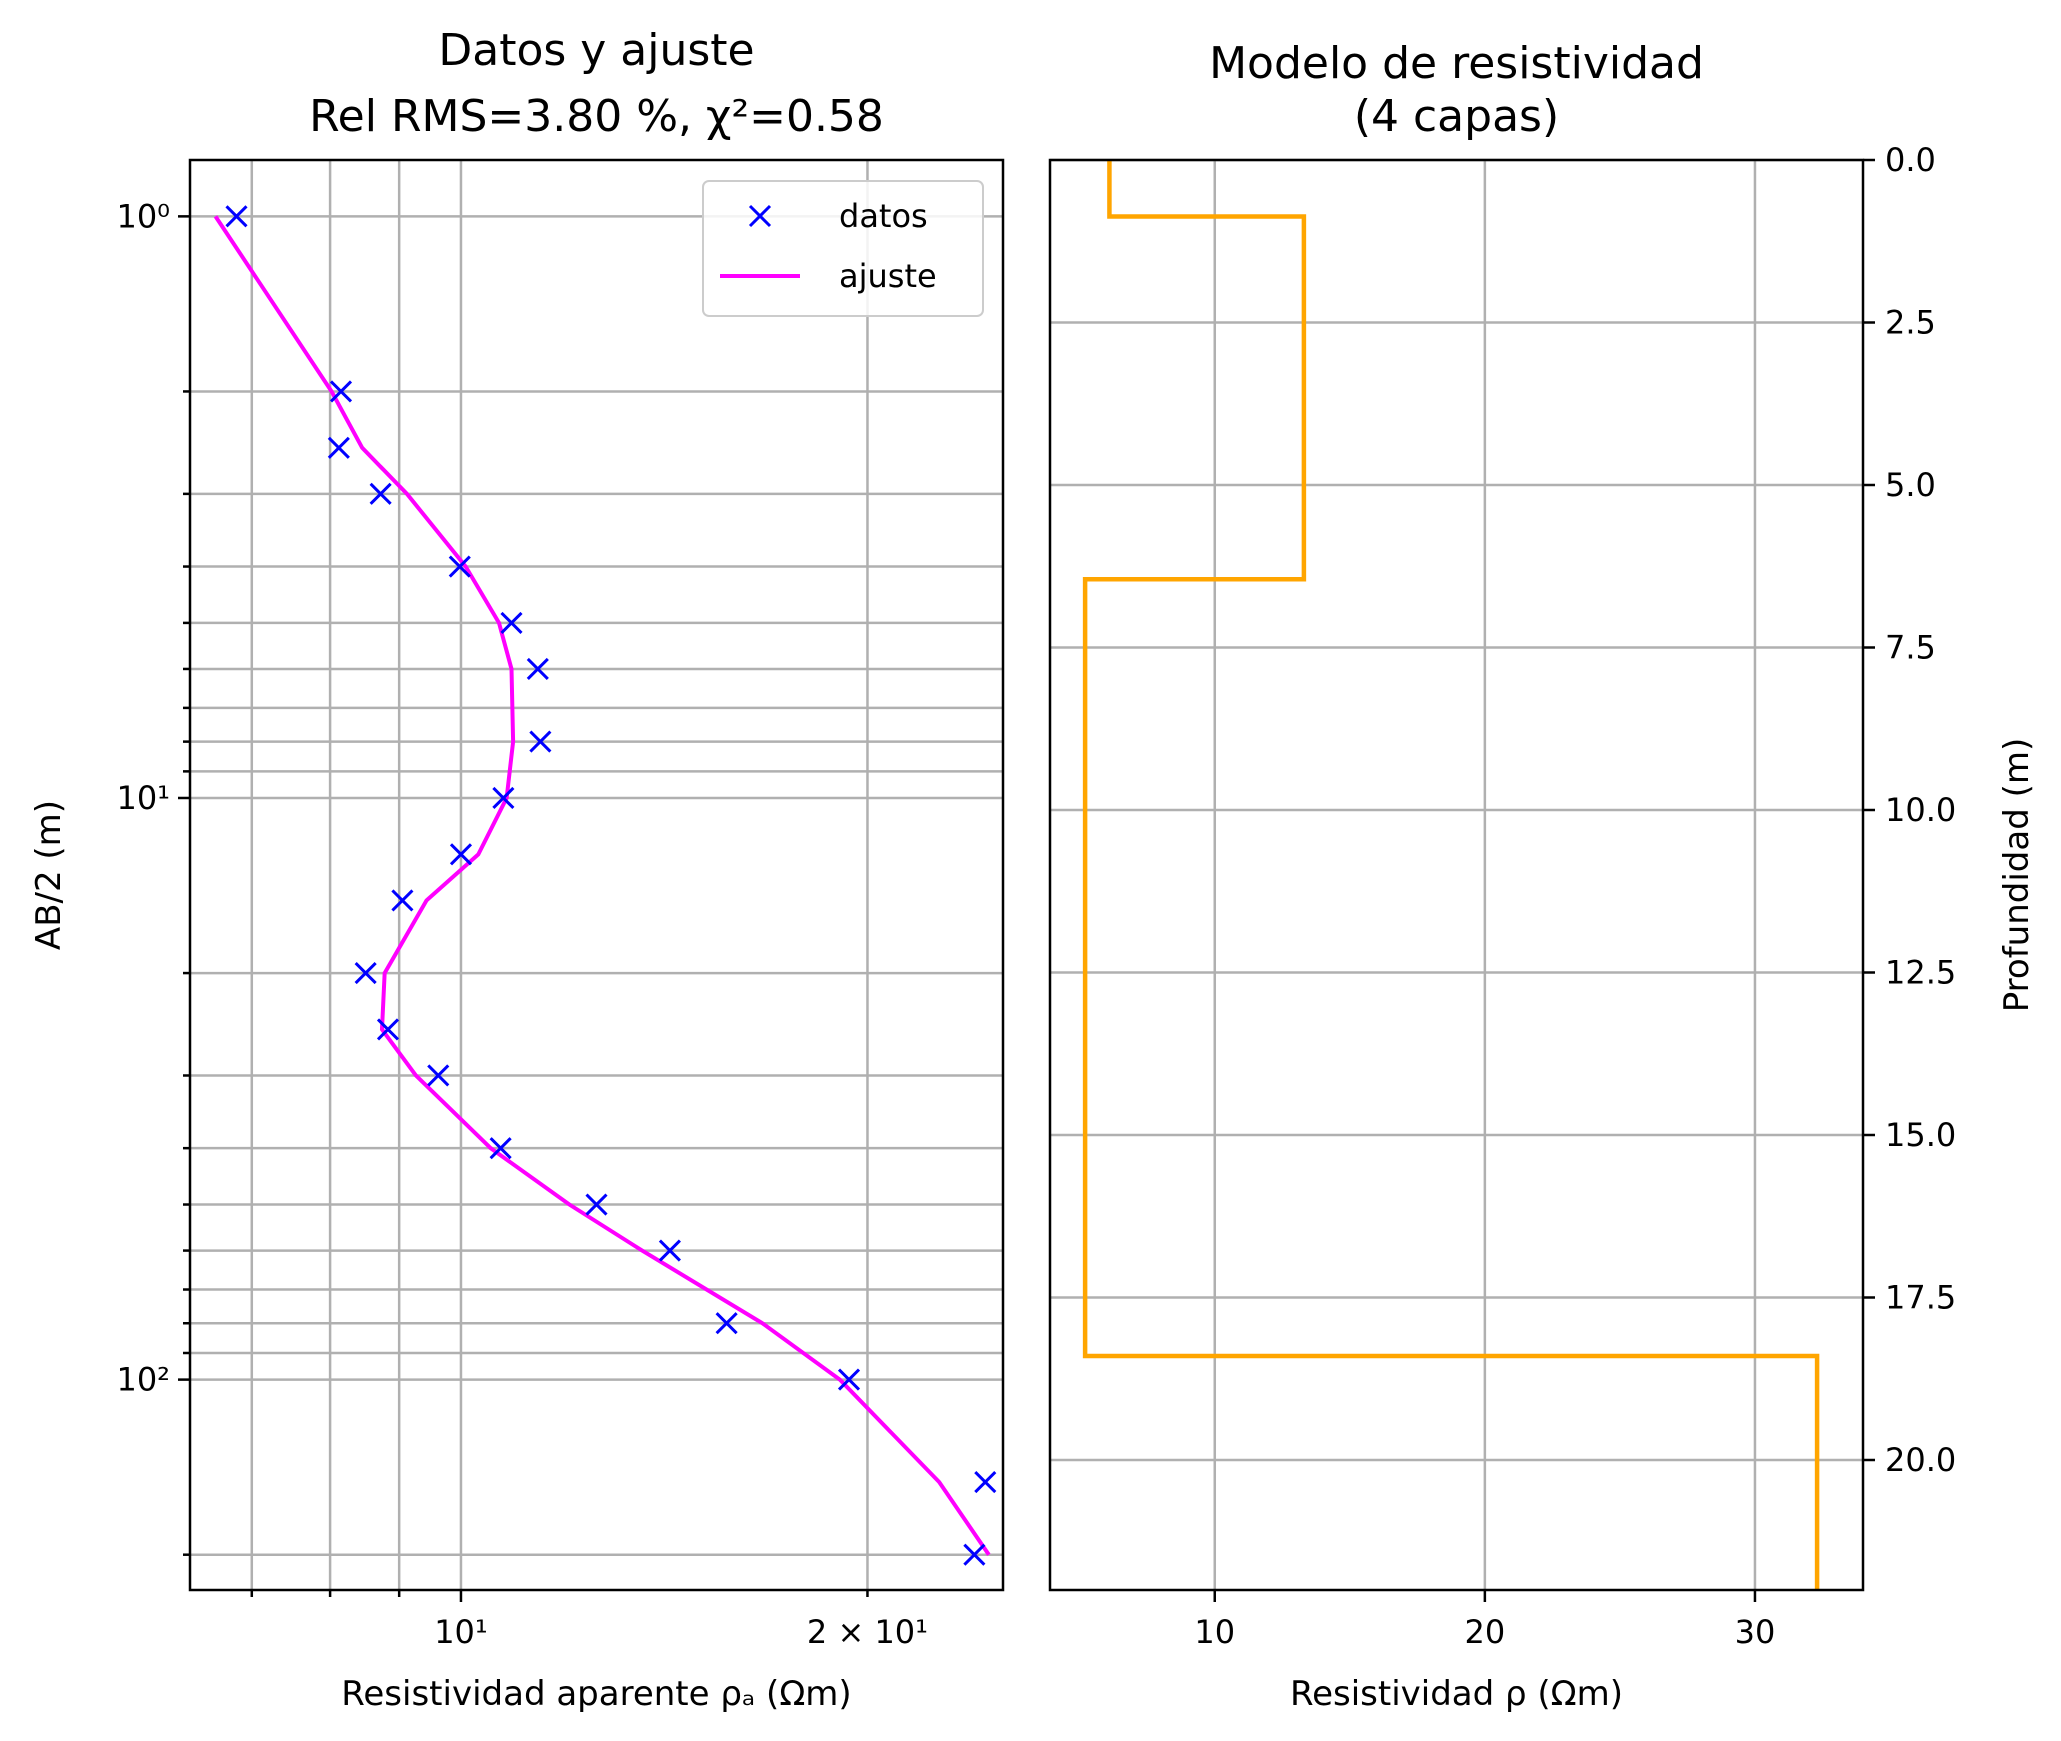 The width and height of the screenshot is (2061, 1741). What do you see at coordinates (1755, 1632) in the screenshot?
I see `right-x-tick-label: 30` at bounding box center [1755, 1632].